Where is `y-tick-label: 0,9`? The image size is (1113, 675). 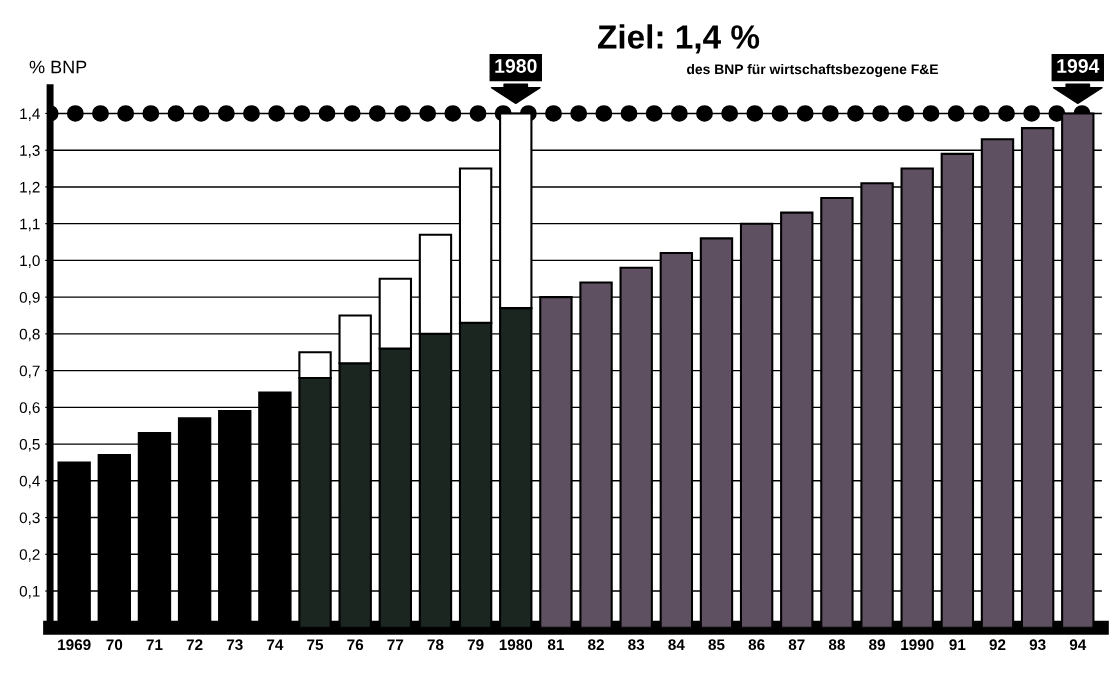 y-tick-label: 0,9 is located at coordinates (29, 298).